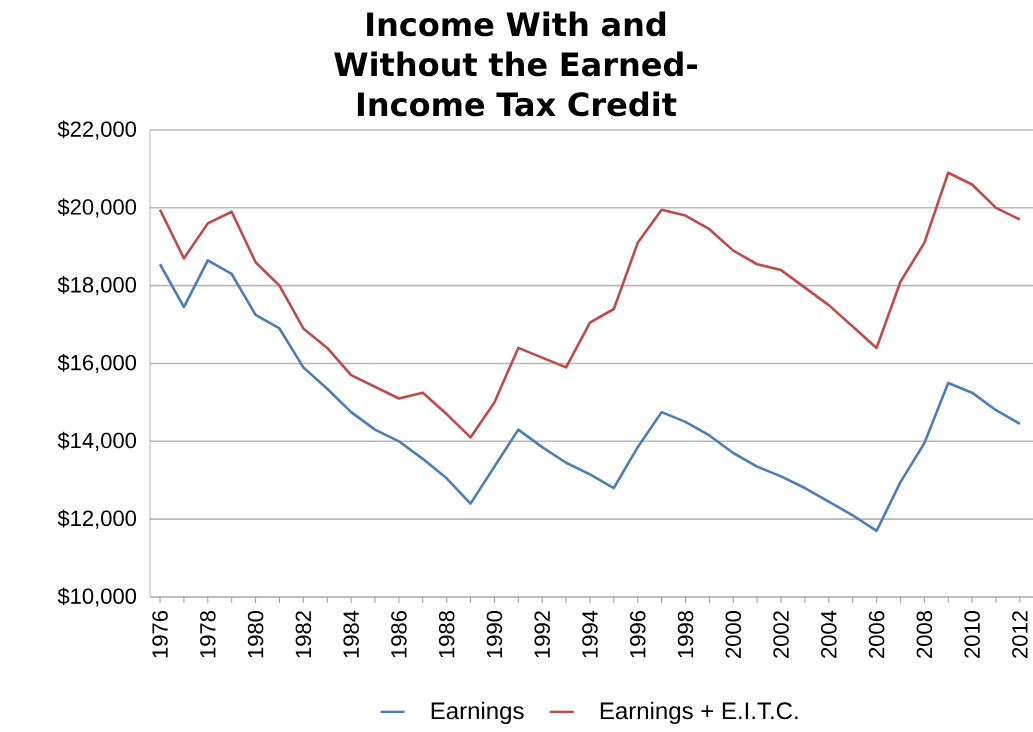 The image size is (1033, 732). What do you see at coordinates (733, 634) in the screenshot?
I see `x-tick-label: 2000` at bounding box center [733, 634].